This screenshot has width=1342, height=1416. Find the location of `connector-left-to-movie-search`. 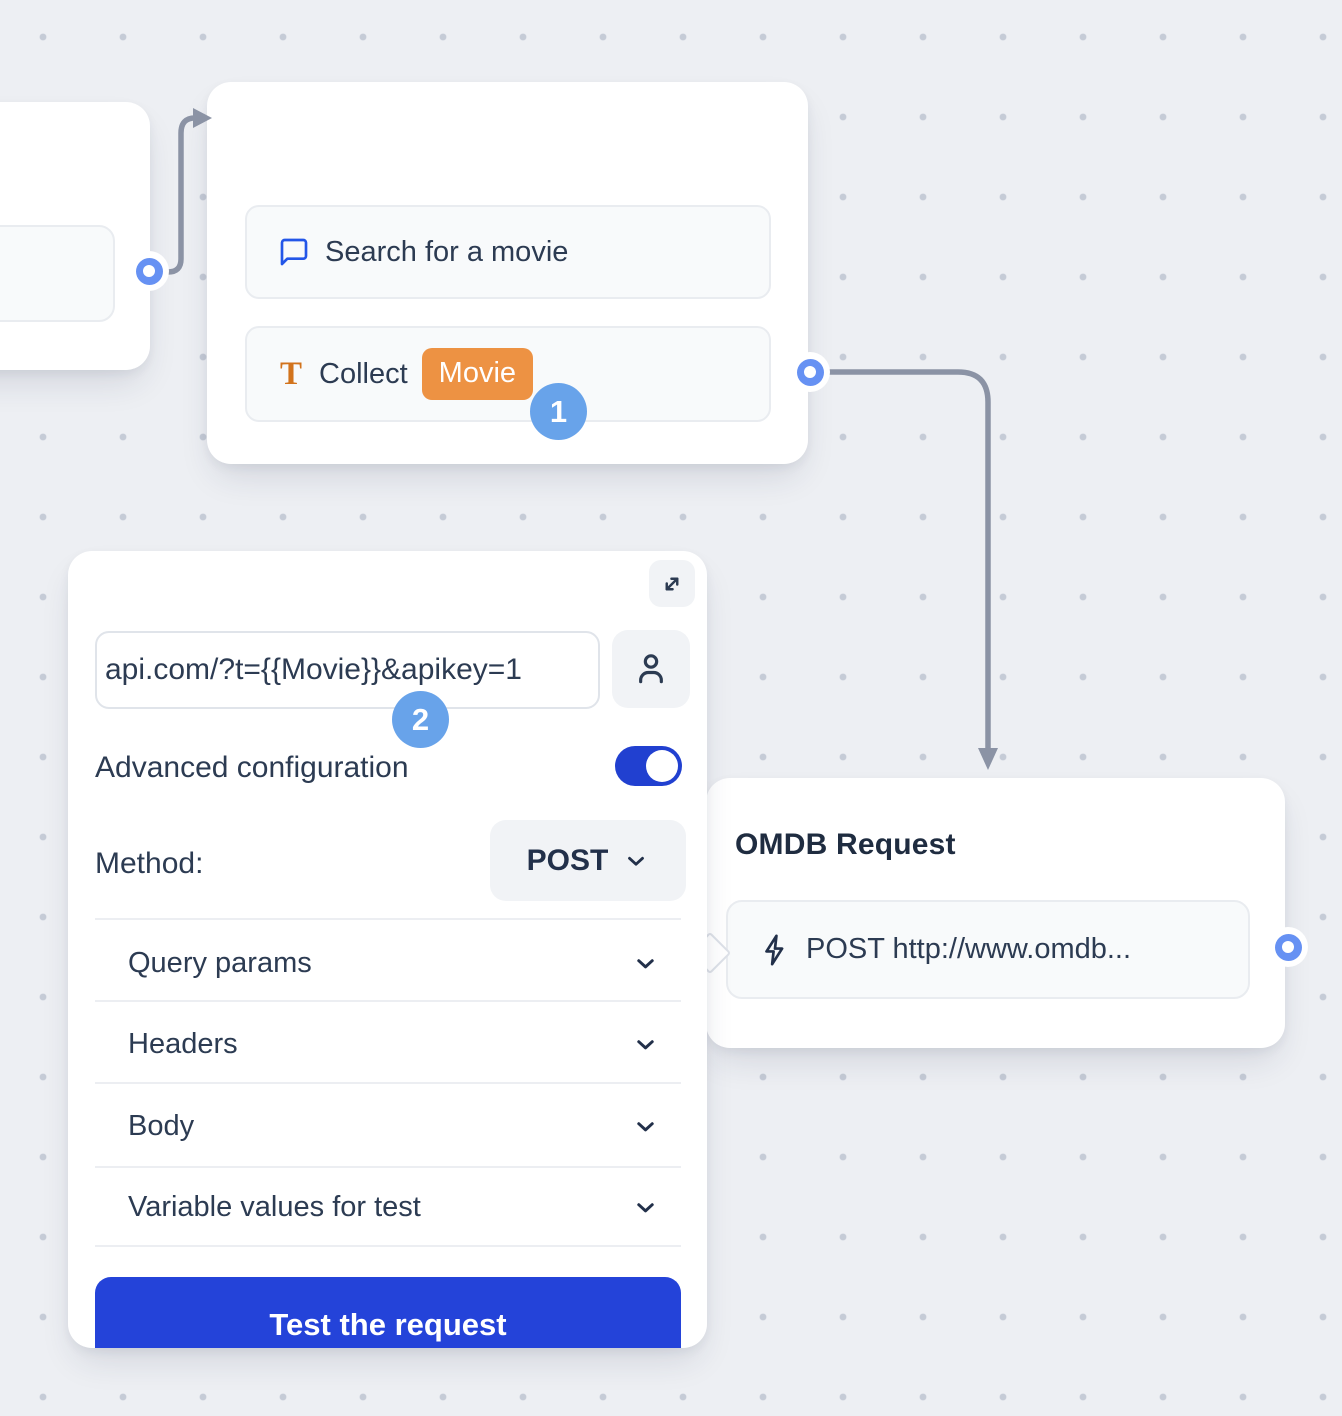

connector-left-to-movie-search is located at coordinates (177, 195).